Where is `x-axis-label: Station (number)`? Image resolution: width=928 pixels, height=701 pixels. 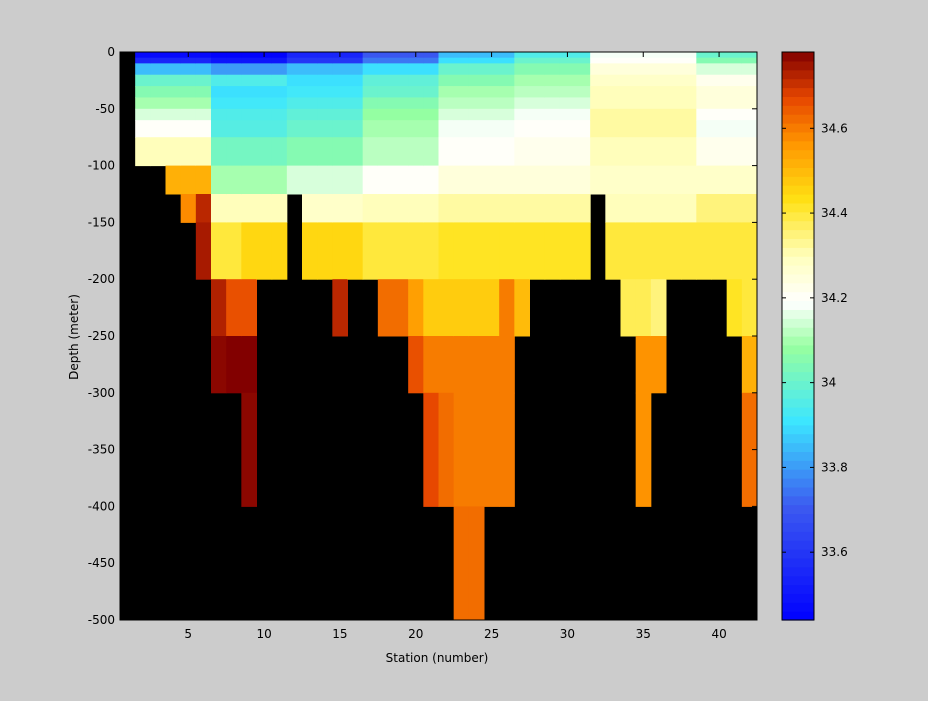
x-axis-label: Station (number) is located at coordinates (437, 658).